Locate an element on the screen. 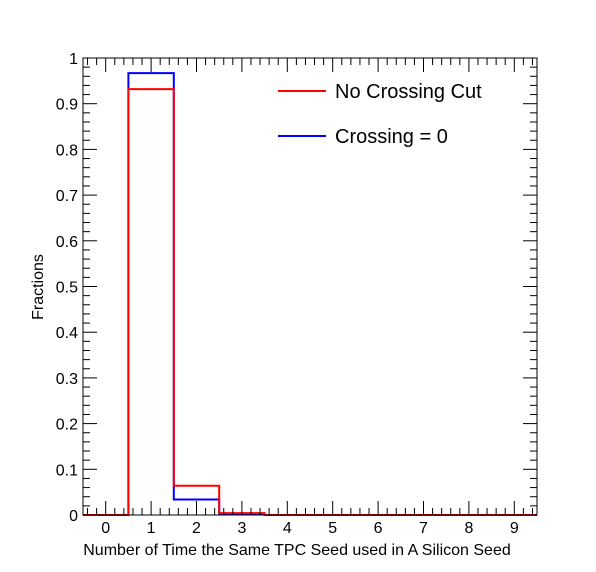 The height and width of the screenshot is (572, 596). x-tick-label: 7 is located at coordinates (423, 528).